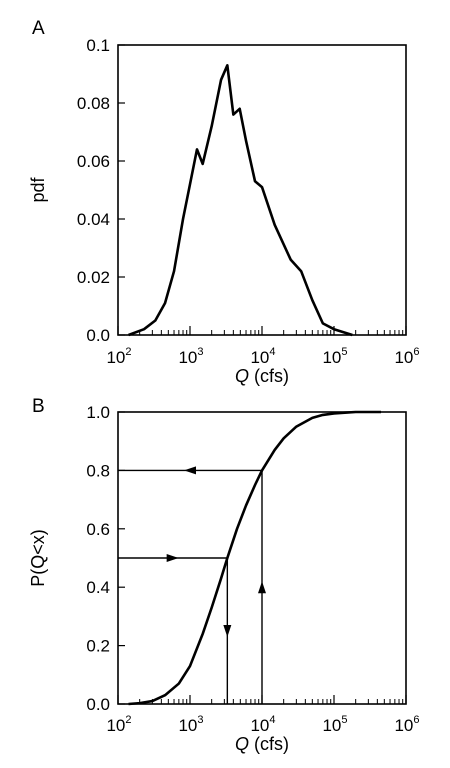 This screenshot has width=450, height=768. What do you see at coordinates (38, 406) in the screenshot?
I see `panel-b-letter: B` at bounding box center [38, 406].